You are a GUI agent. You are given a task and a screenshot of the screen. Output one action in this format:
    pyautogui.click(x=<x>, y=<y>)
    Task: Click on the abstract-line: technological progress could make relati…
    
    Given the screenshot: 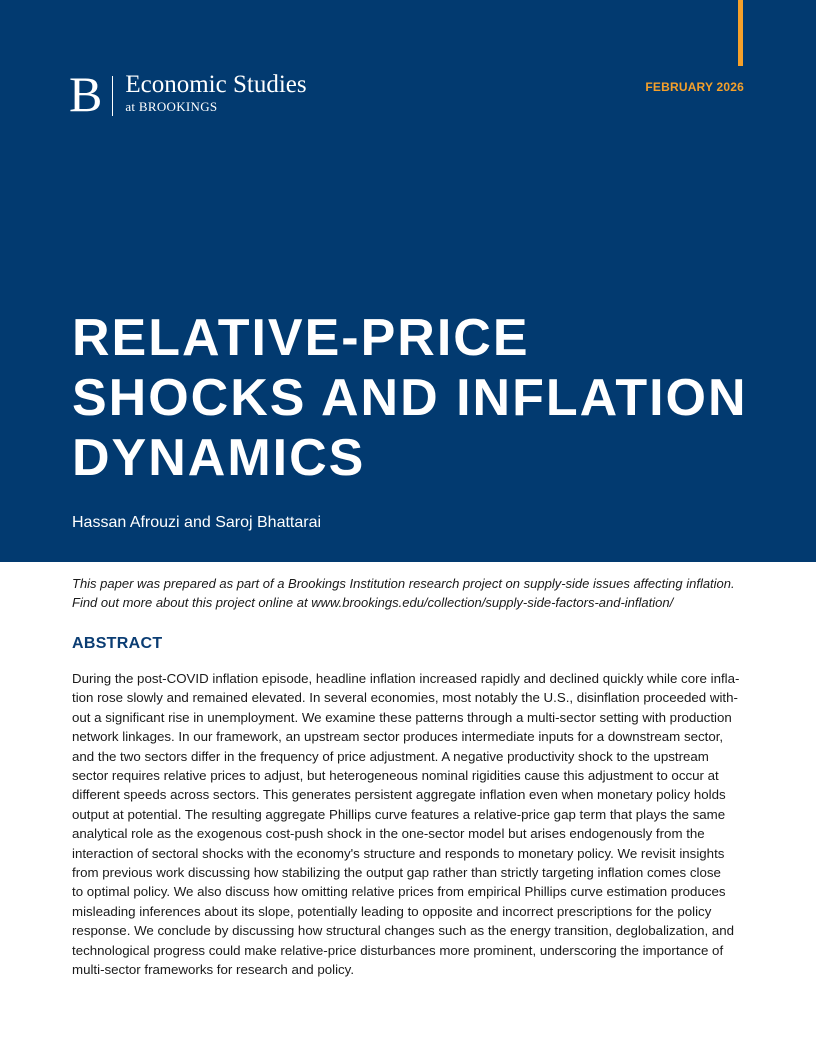 What is the action you would take?
    pyautogui.click(x=398, y=950)
    